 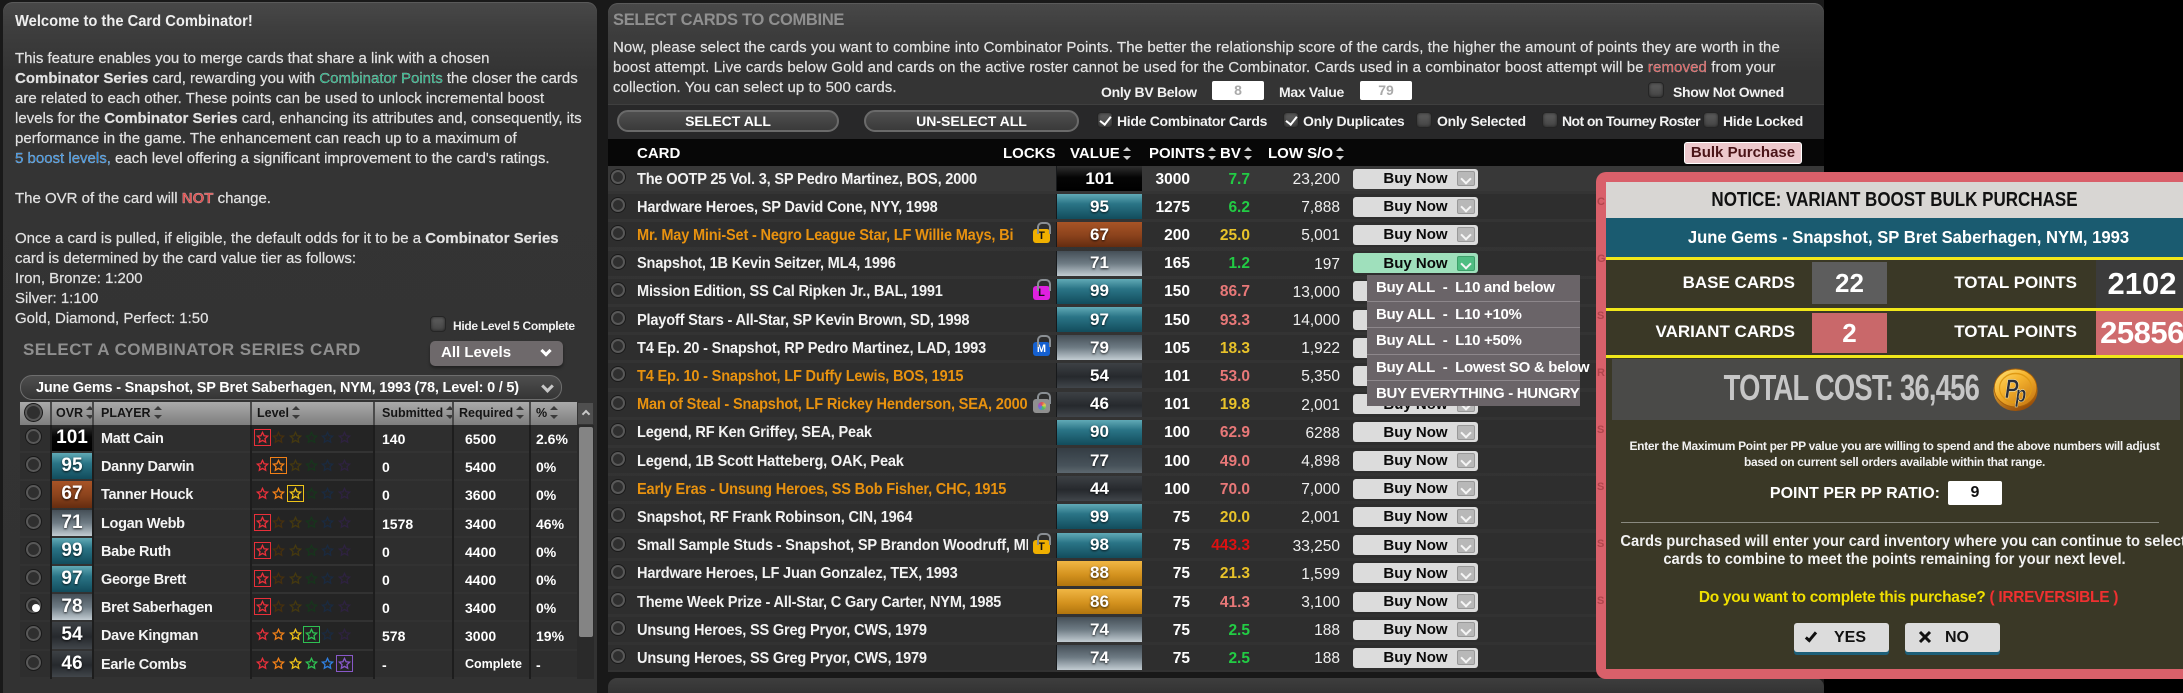 I want to click on svg-text: P, so click(x=2012, y=389).